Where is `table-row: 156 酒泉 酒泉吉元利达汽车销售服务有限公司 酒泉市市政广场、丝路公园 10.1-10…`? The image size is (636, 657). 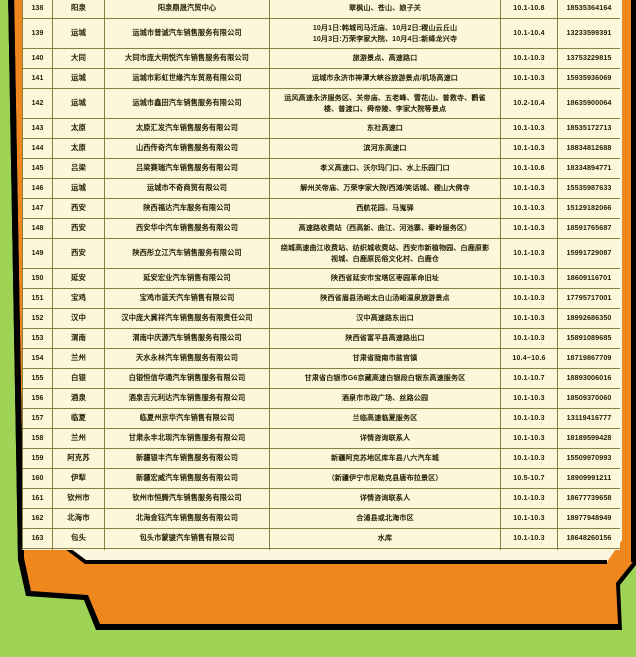 table-row: 156 酒泉 酒泉吉元利达汽车销售服务有限公司 酒泉市市政广场、丝路公园 10.1-10… is located at coordinates (321, 398).